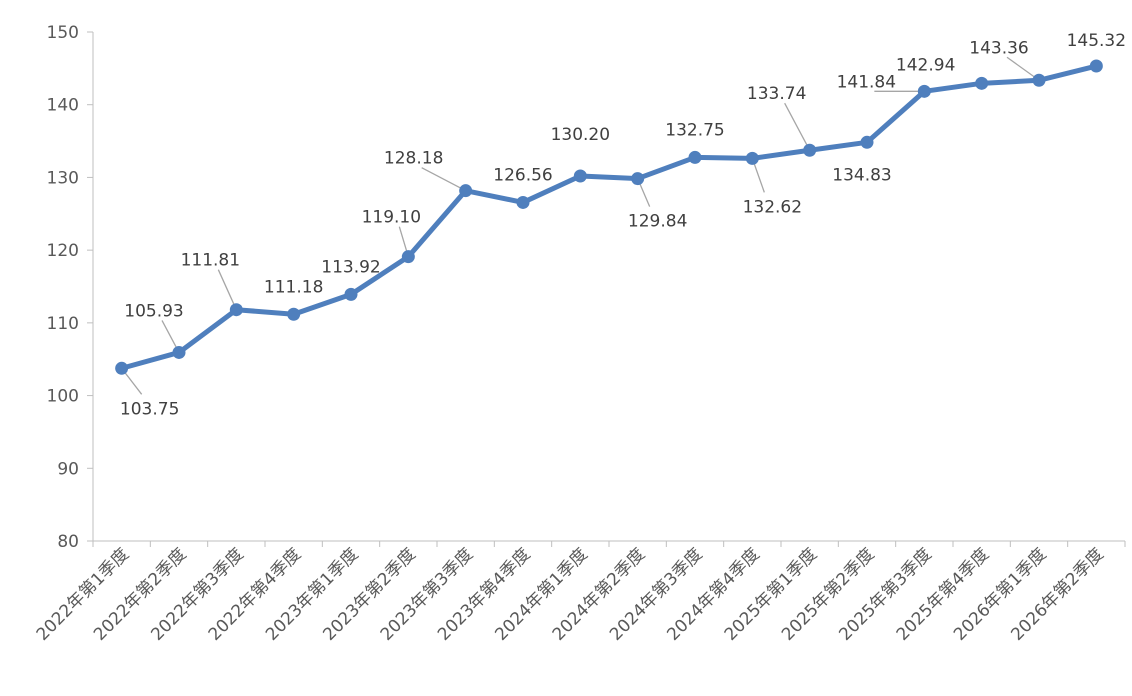 This screenshot has height=696, width=1132. Describe the element at coordinates (580, 135) in the screenshot. I see `data-label: 130.20` at that location.